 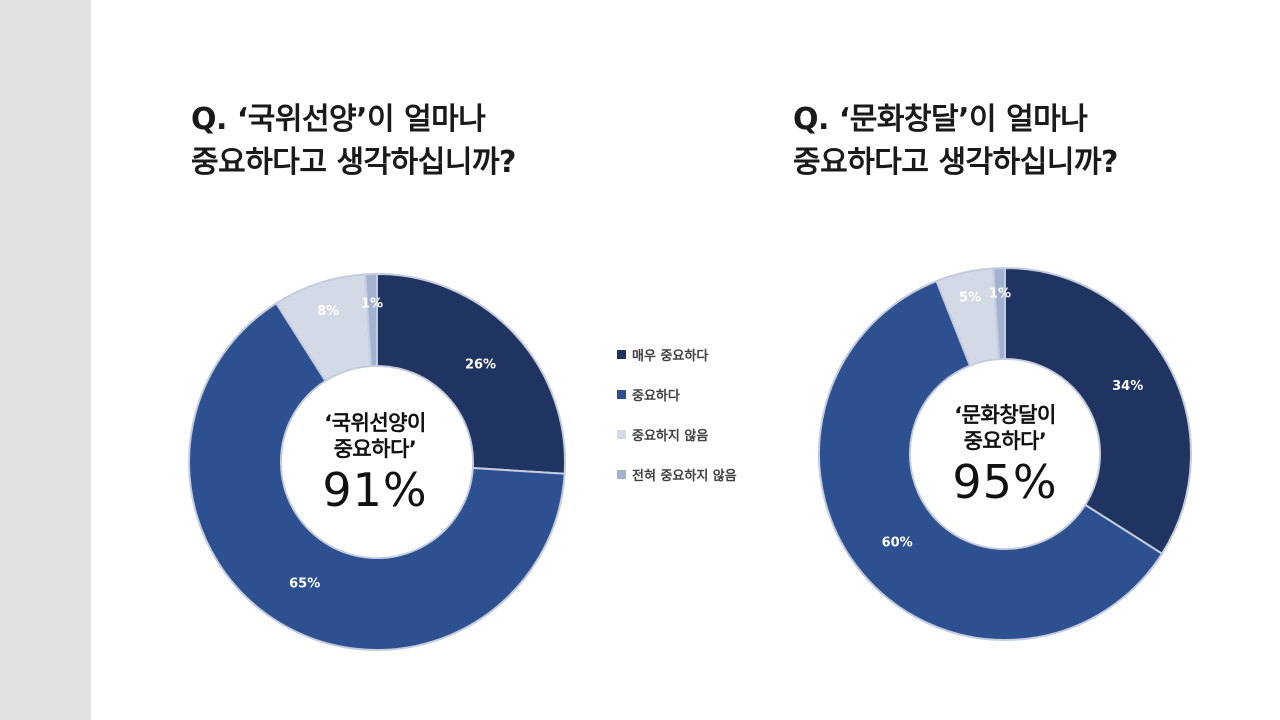 What do you see at coordinates (1005, 415) in the screenshot?
I see `center-right-line1: ‘문화창달이` at bounding box center [1005, 415].